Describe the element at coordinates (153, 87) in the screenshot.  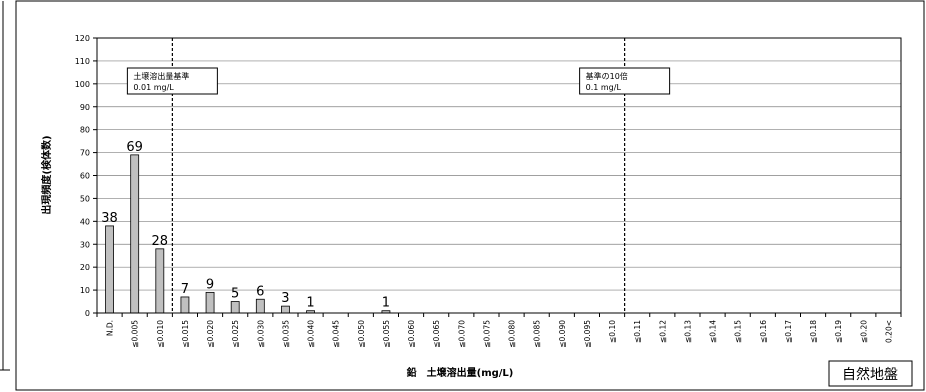
I see `reference-label-line2-0: 0.01 mg/L` at that location.